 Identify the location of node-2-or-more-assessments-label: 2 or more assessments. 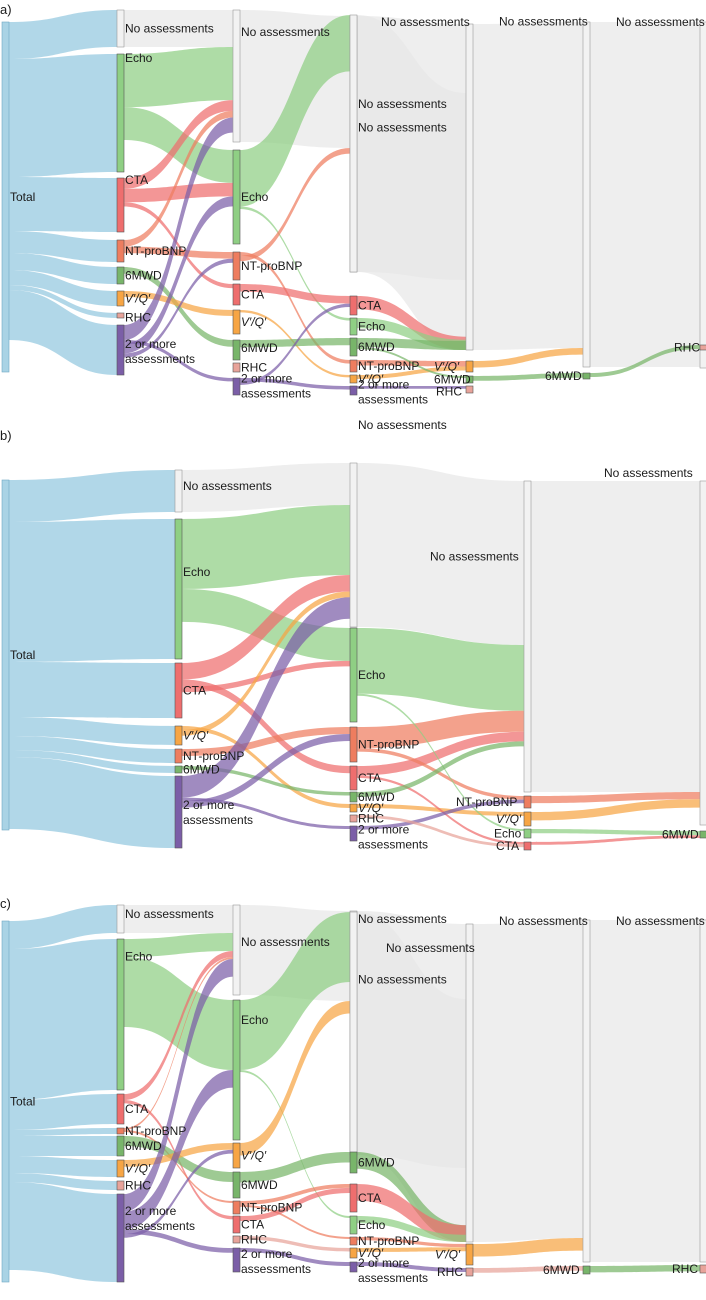
(160, 351).